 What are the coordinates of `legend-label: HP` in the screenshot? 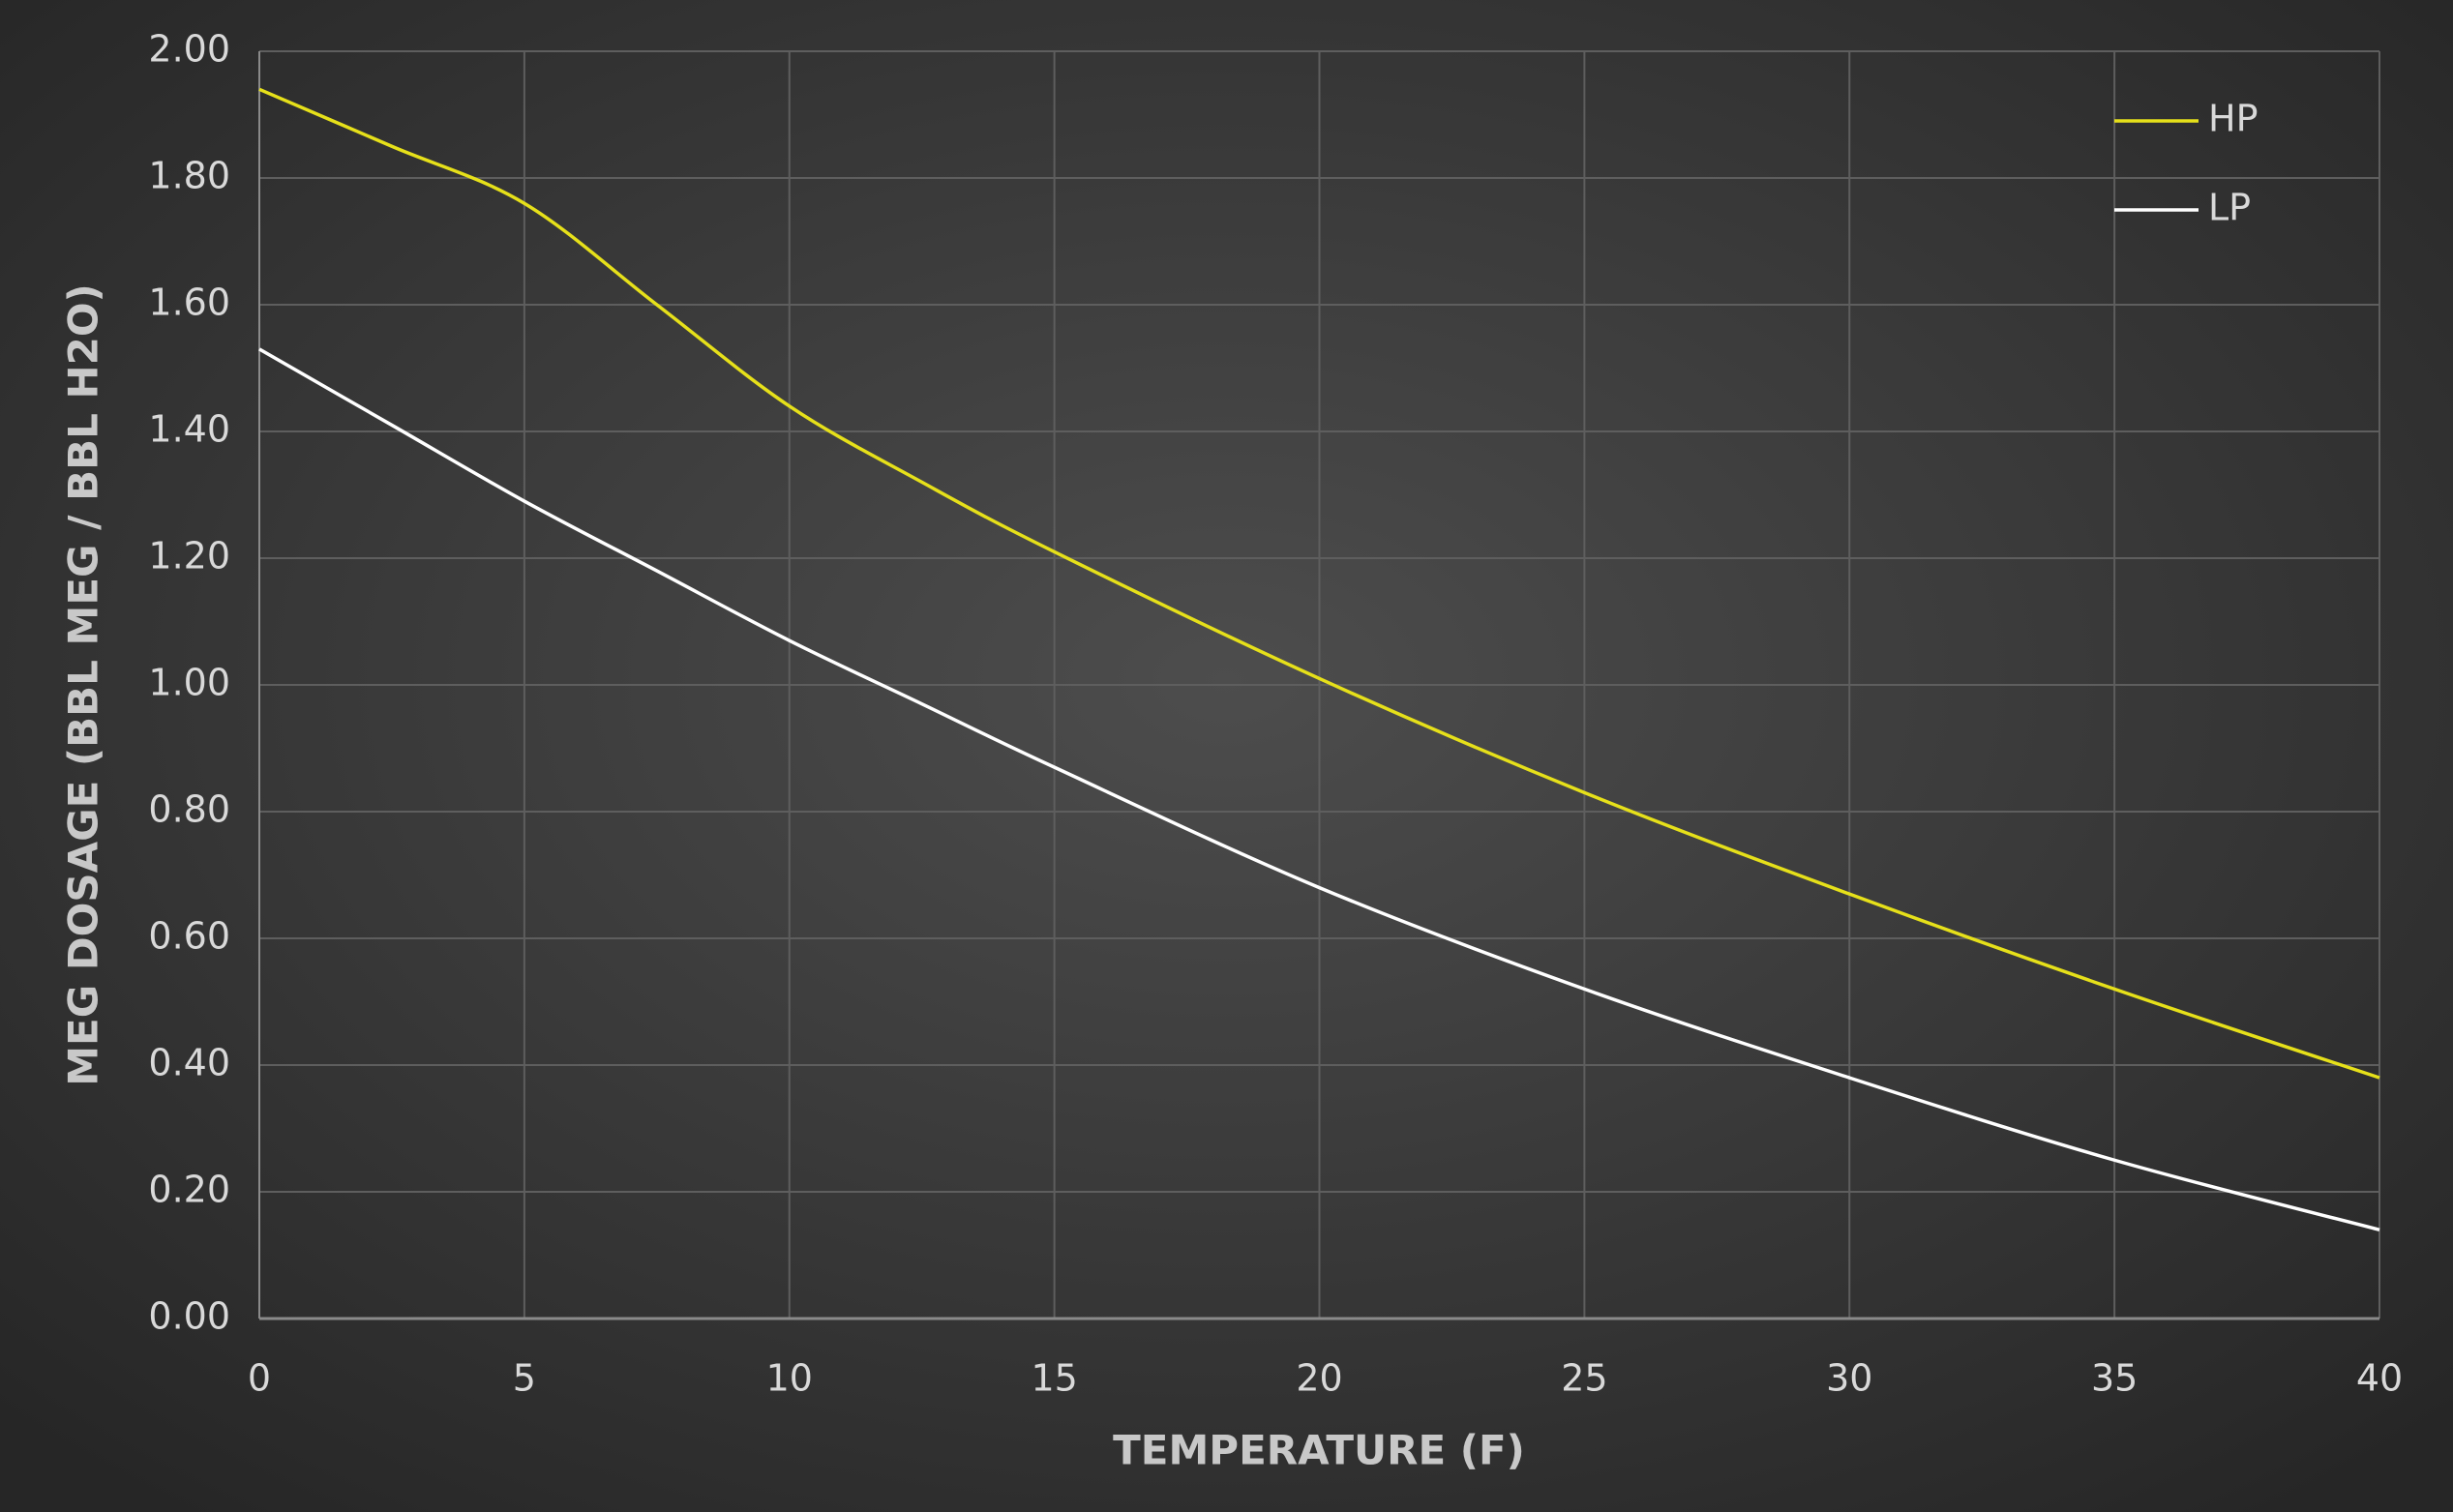 It's located at (2233, 119).